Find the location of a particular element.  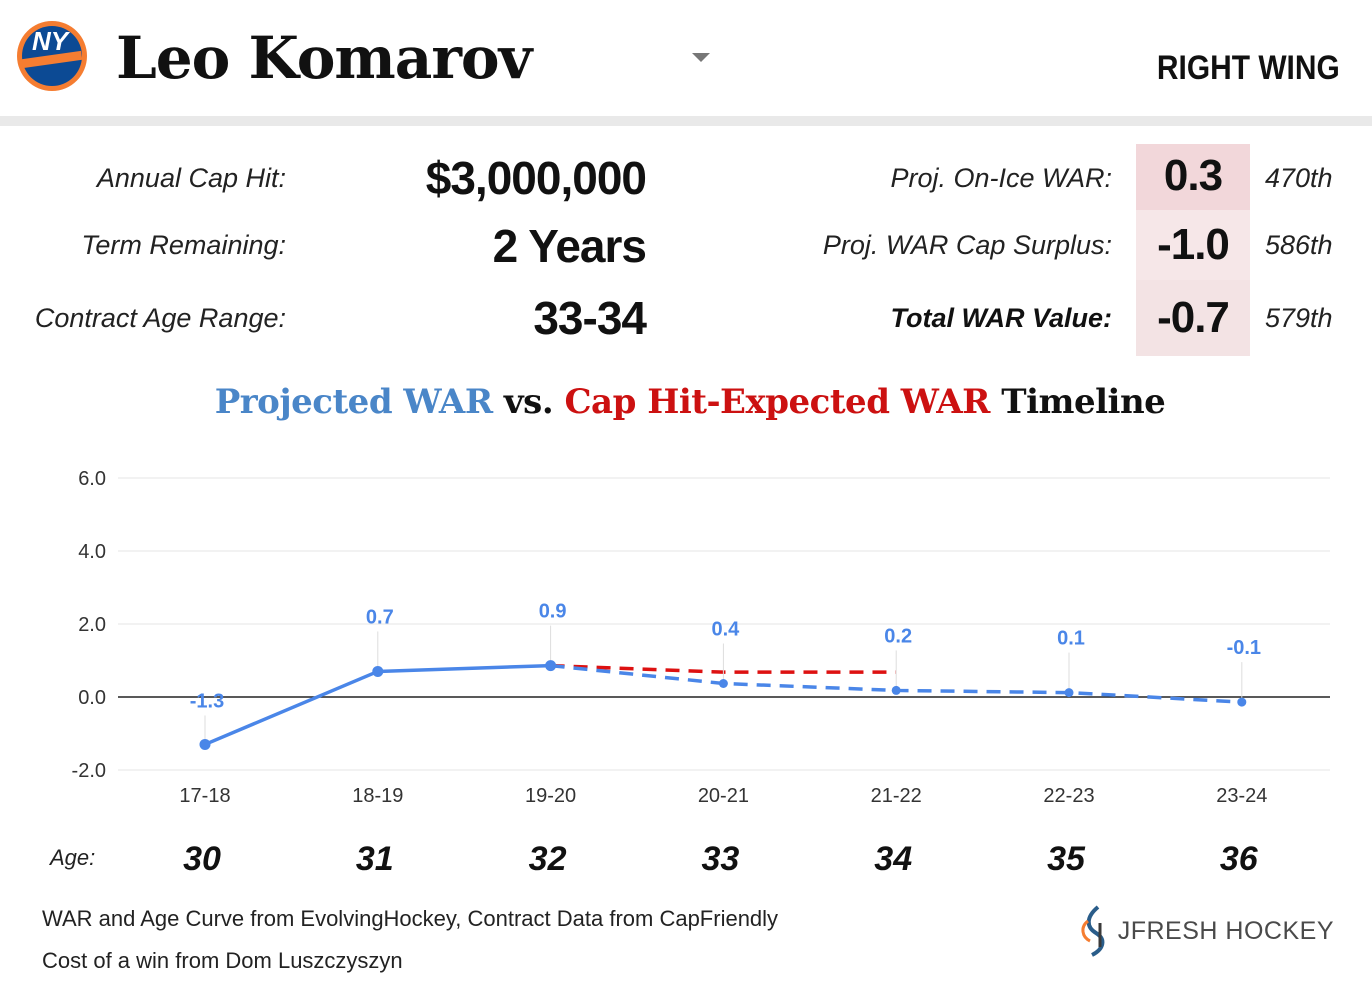

source-note-2: Cost of a win from Dom Luszczyszyn is located at coordinates (222, 960).